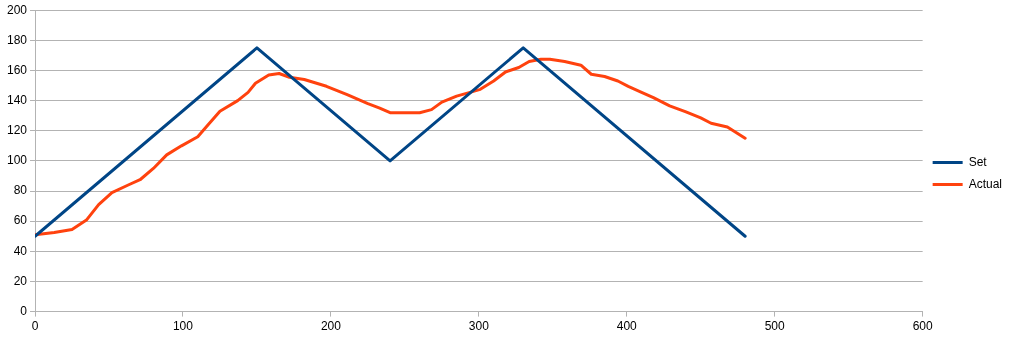 Image resolution: width=1022 pixels, height=341 pixels. Describe the element at coordinates (17, 69) in the screenshot. I see `y-tick-label: 160` at that location.